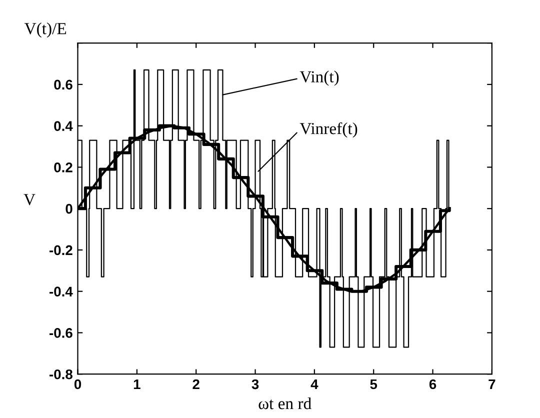  Describe the element at coordinates (329, 130) in the screenshot. I see `annotation: Vinref(t)` at that location.